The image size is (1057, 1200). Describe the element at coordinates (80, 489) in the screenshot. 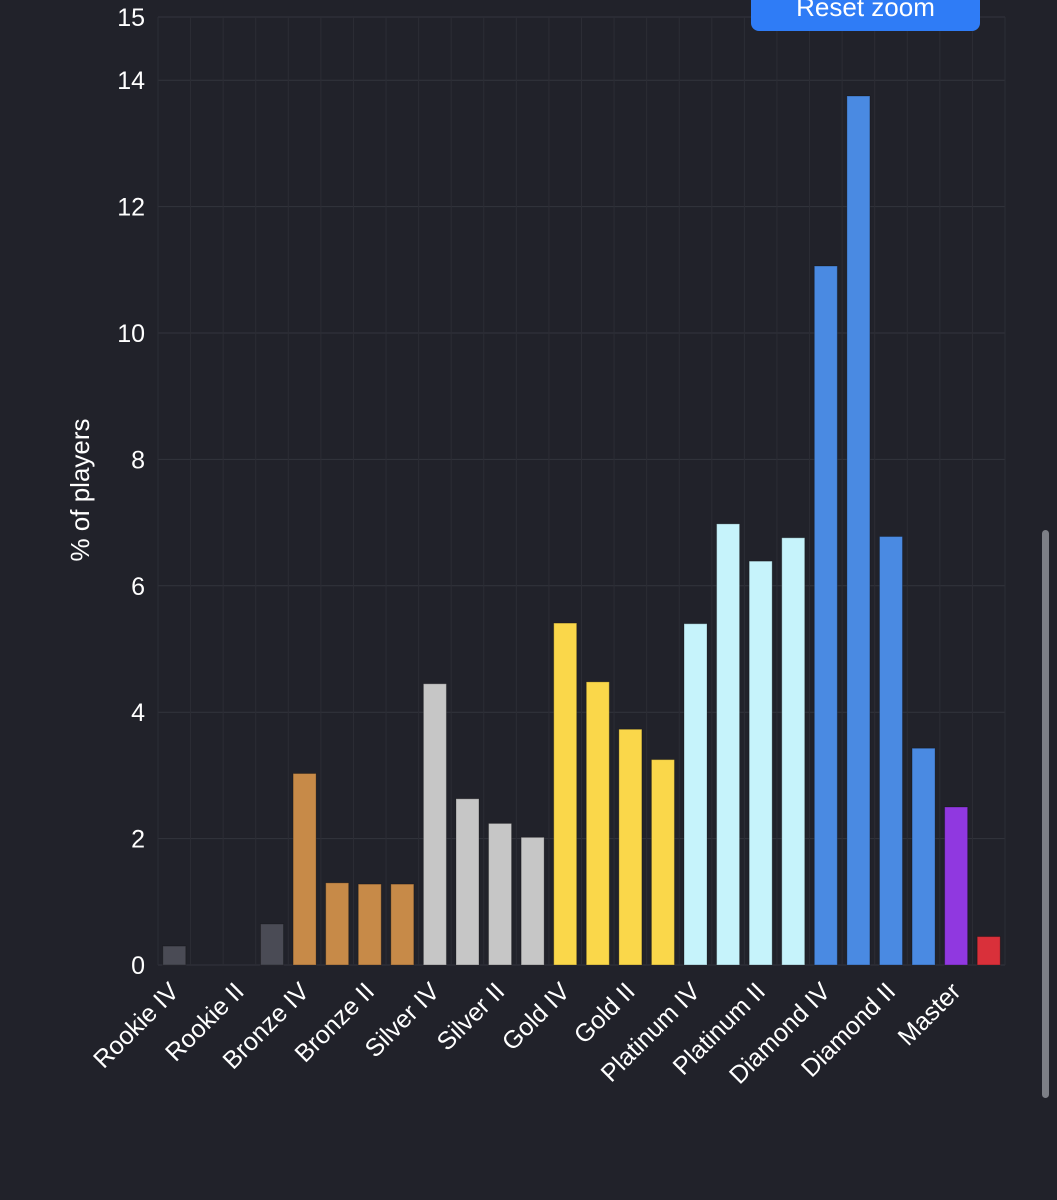

I see `y-axis-label: % of players` at that location.